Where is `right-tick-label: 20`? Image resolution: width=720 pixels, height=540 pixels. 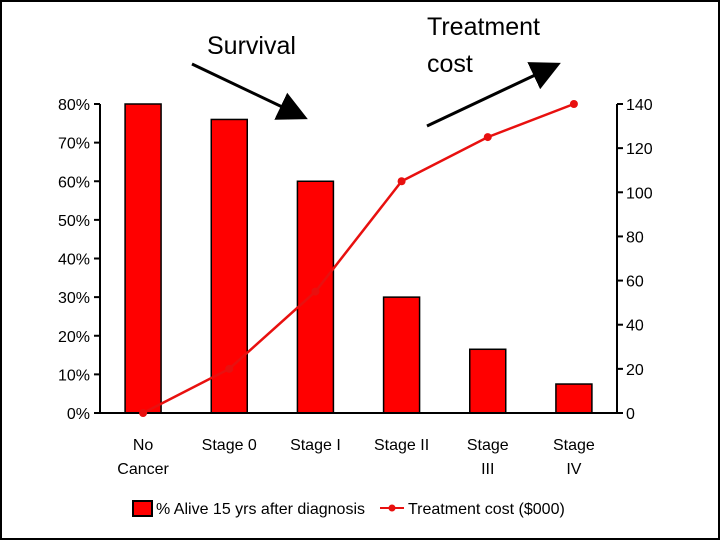 right-tick-label: 20 is located at coordinates (635, 370).